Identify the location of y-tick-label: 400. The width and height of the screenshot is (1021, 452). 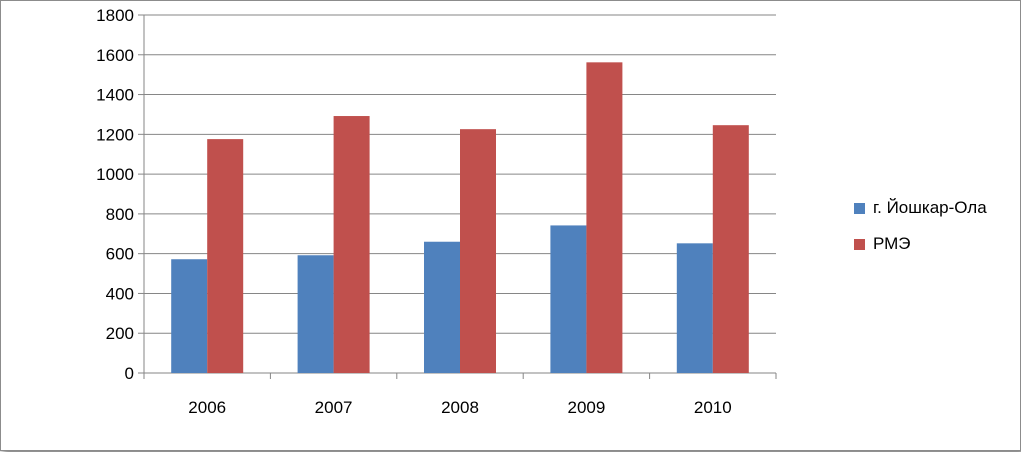
(120, 293).